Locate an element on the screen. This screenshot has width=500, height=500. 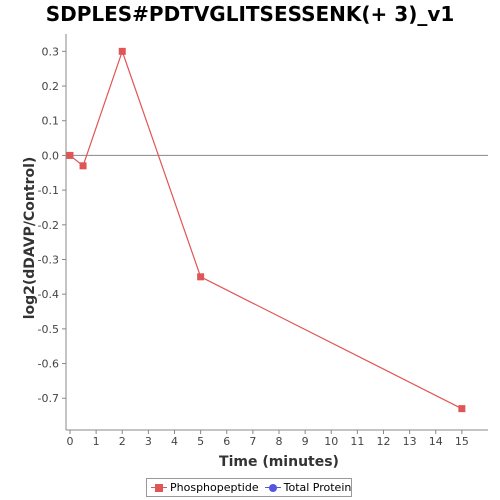
y-tick-label: -0.5 is located at coordinates (48, 329).